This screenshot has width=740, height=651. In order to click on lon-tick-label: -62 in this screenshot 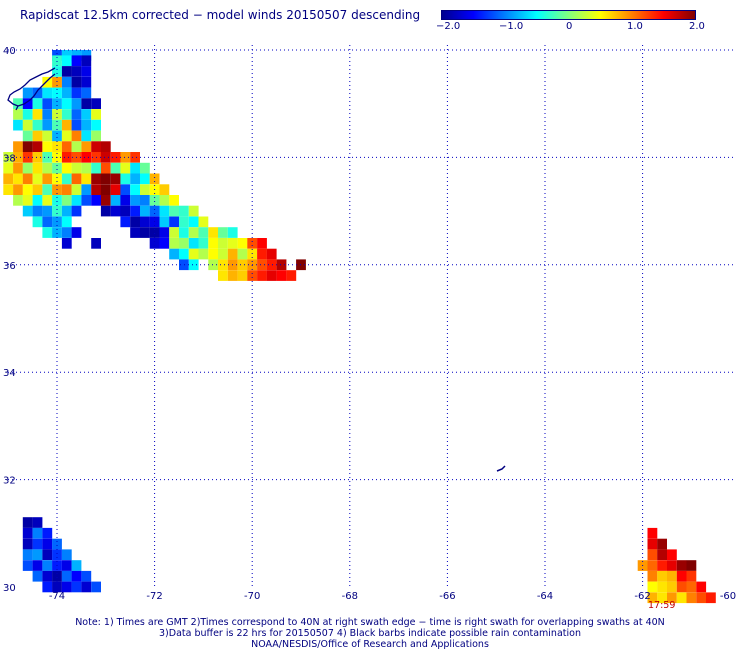, I will do `click(642, 596)`.